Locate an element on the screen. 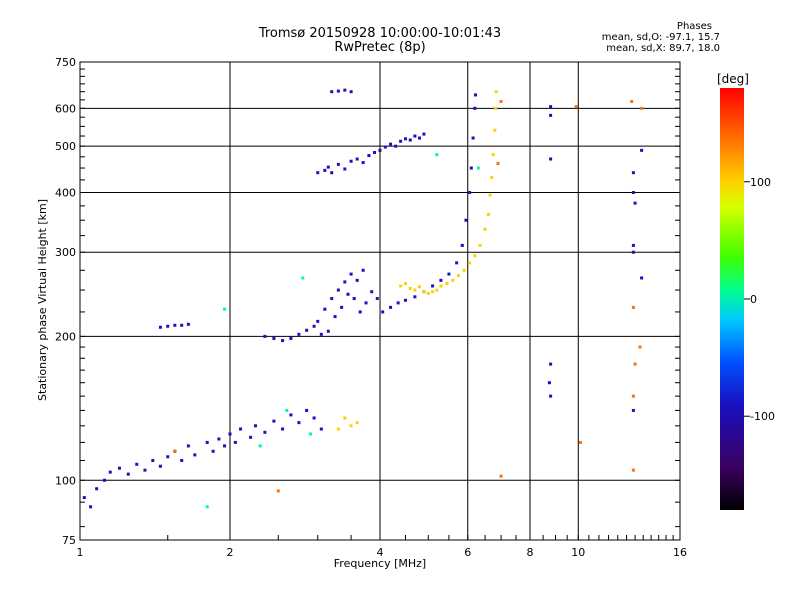 This screenshot has width=800, height=600. colorbar-ticks: -100 0 100 is located at coordinates (759, 299).